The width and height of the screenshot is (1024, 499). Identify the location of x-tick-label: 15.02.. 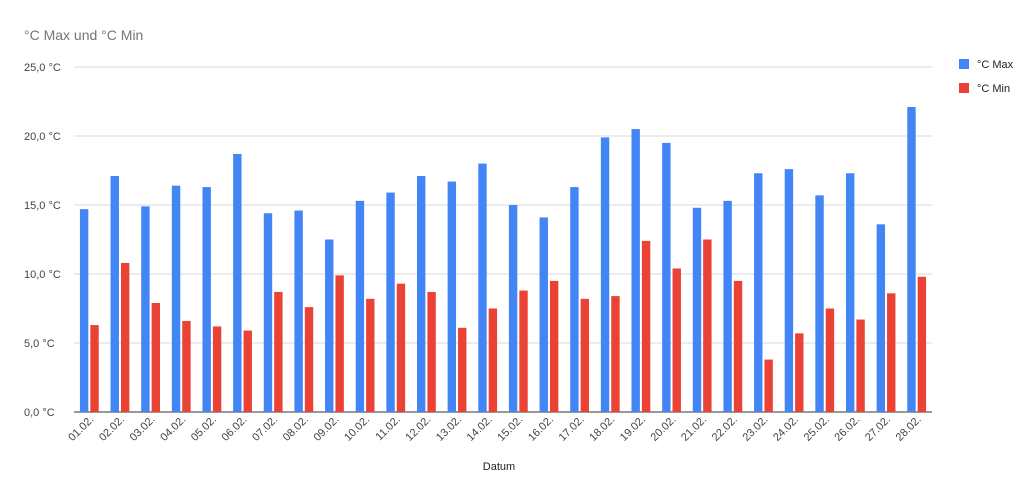
(510, 429).